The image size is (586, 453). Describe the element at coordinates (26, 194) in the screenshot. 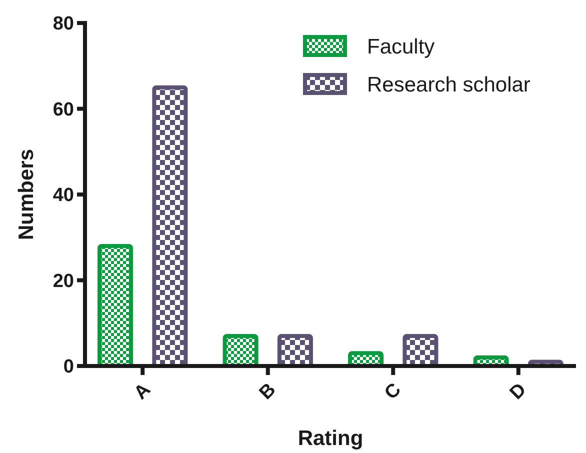

I see `y-axis-title: Numbers` at that location.